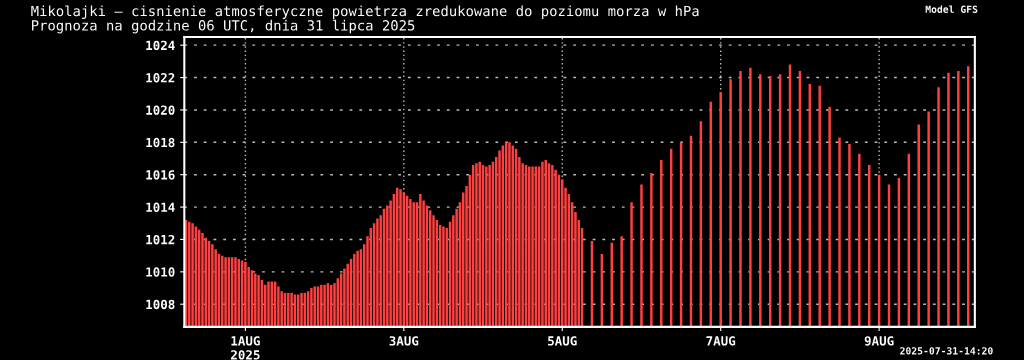 The height and width of the screenshot is (360, 1024). Describe the element at coordinates (160, 272) in the screenshot. I see `y-tick-label: 1010` at that location.